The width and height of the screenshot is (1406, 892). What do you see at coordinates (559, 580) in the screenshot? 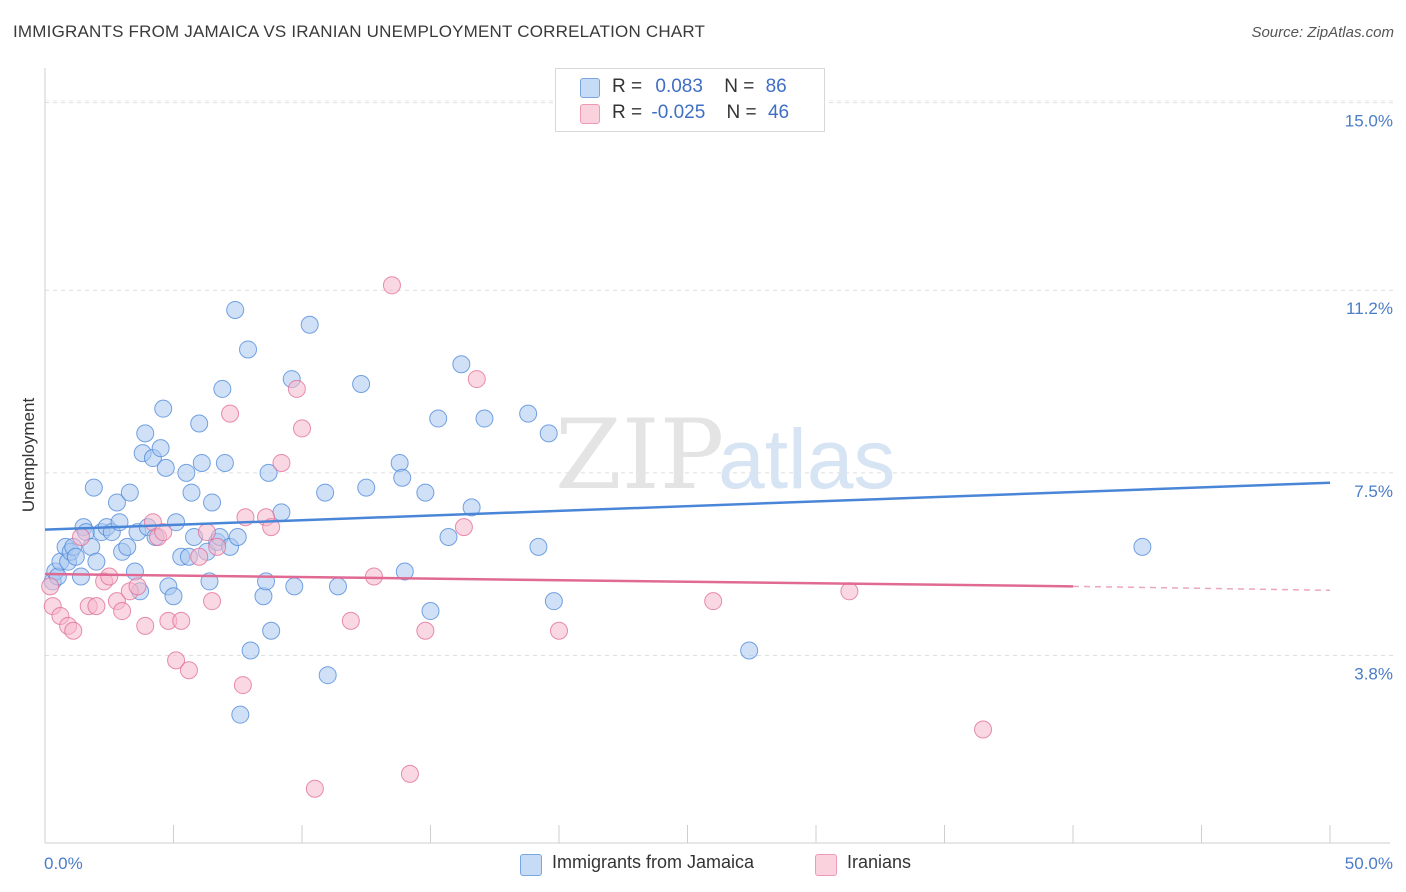
I see `trend-line-iranians` at bounding box center [559, 580].